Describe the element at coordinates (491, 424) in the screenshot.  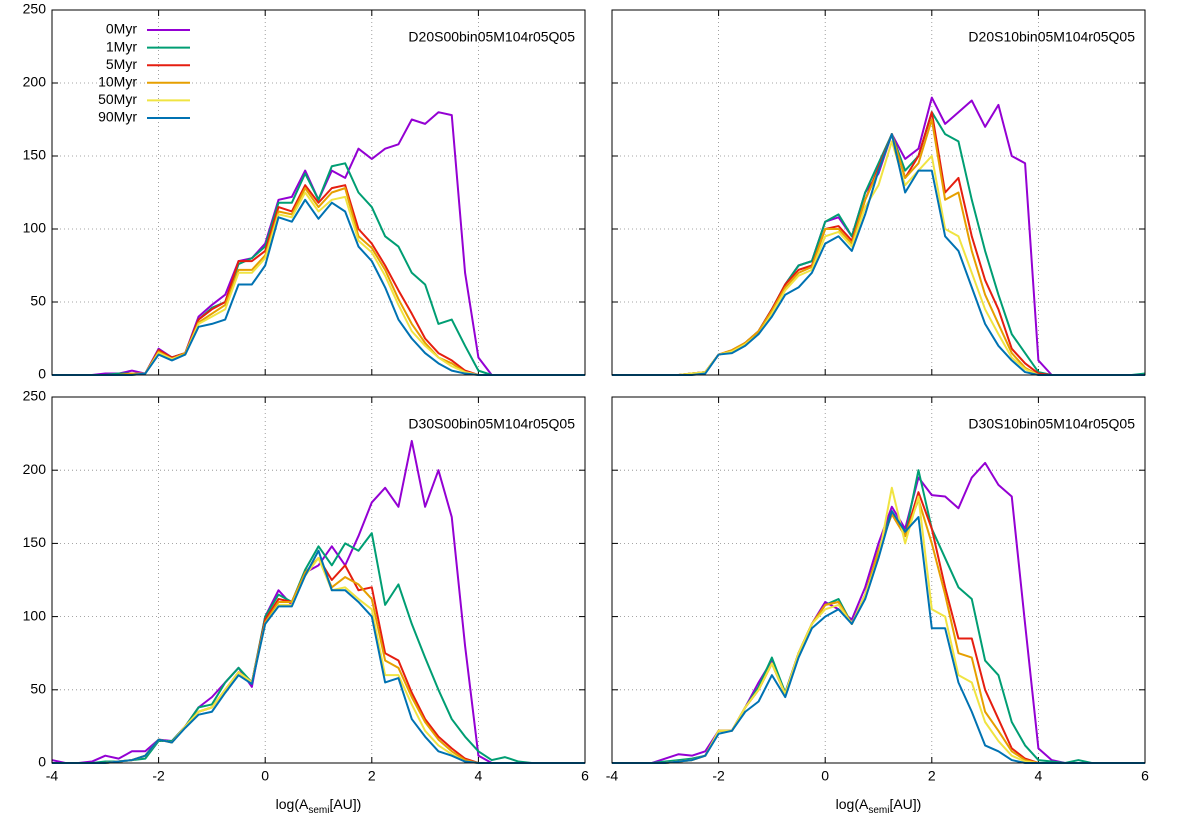
I see `panel-title: D30S00bin05M104r05Q05` at that location.